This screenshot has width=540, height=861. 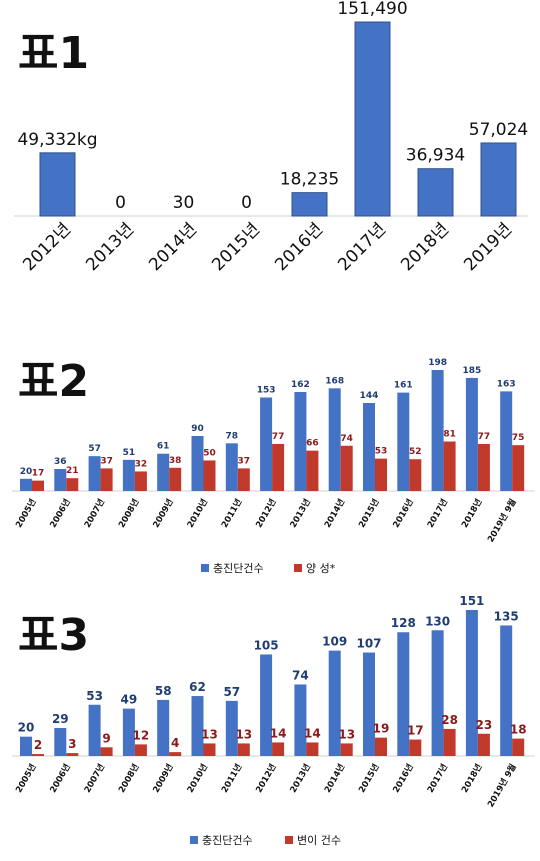 I want to click on chart-3-data-label-s1-5: 58, so click(x=163, y=691).